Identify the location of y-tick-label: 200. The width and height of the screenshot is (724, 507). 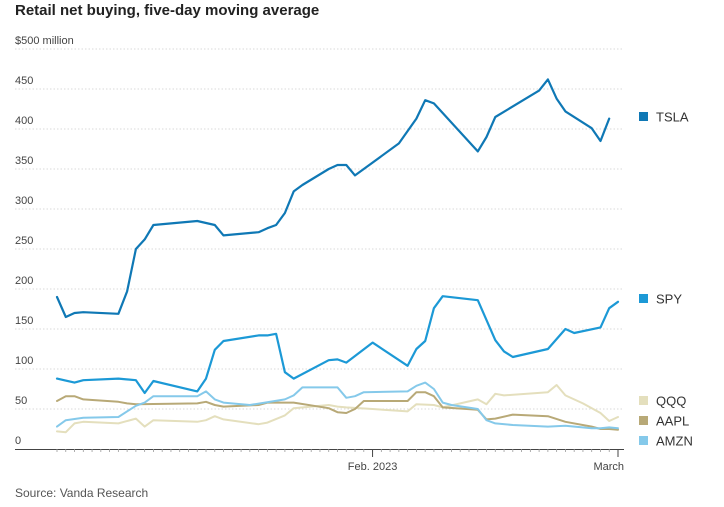
(24, 281).